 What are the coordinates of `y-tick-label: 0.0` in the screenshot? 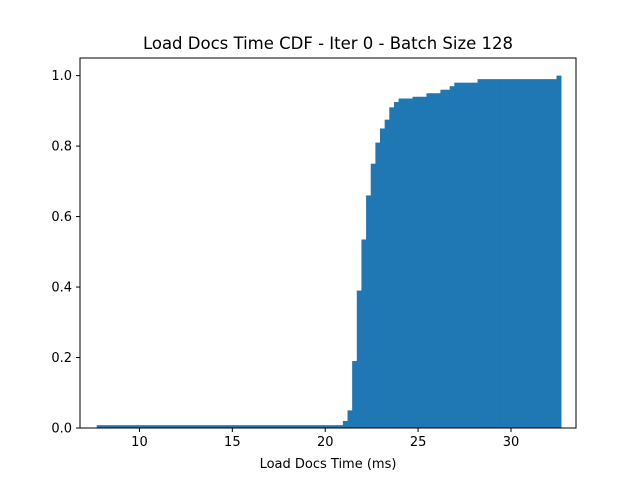 It's located at (61, 429).